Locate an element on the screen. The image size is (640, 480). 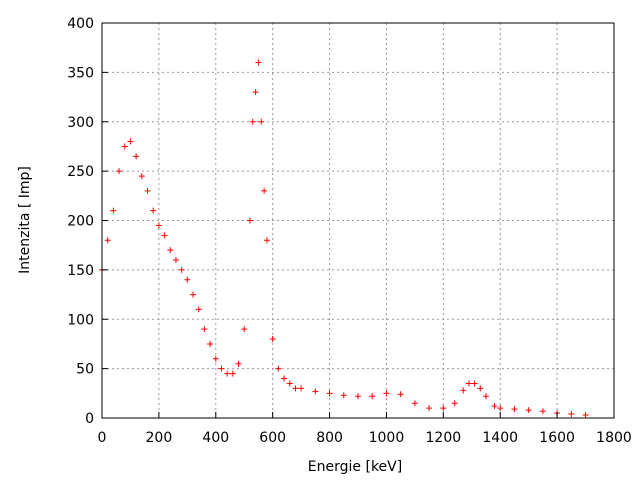
y-tick-label: 350 is located at coordinates (80, 73).